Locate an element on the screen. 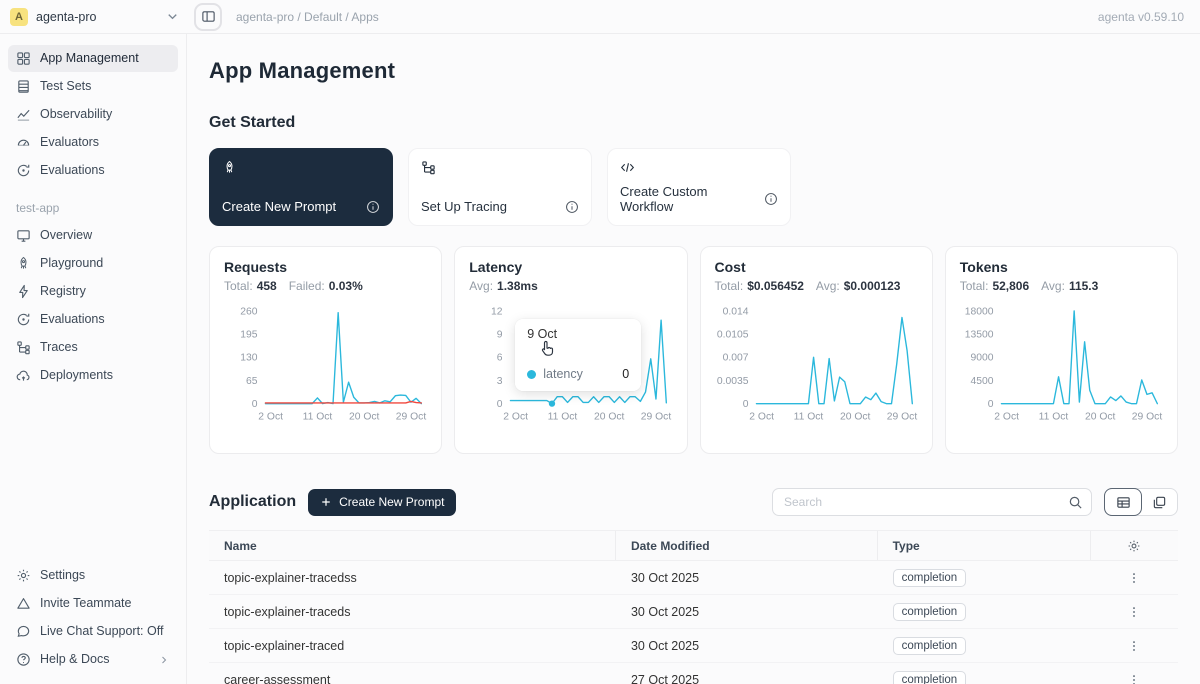  application-header: Application Create New Prompt is located at coordinates (693, 502).